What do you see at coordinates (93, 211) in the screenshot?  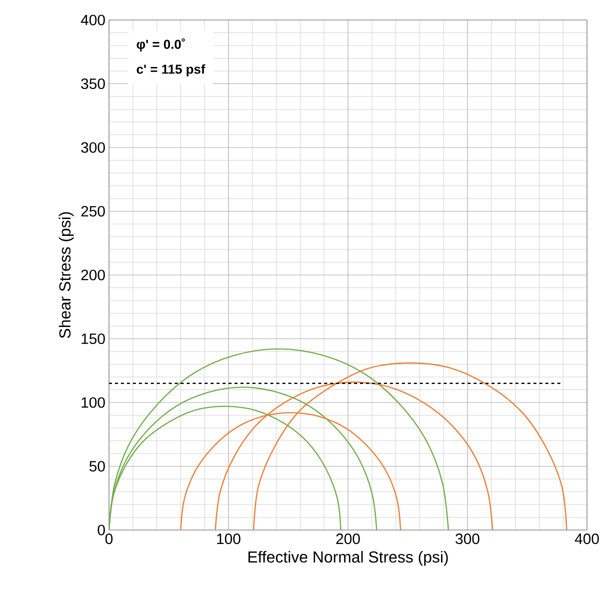 I see `y-tick-label: 250` at bounding box center [93, 211].